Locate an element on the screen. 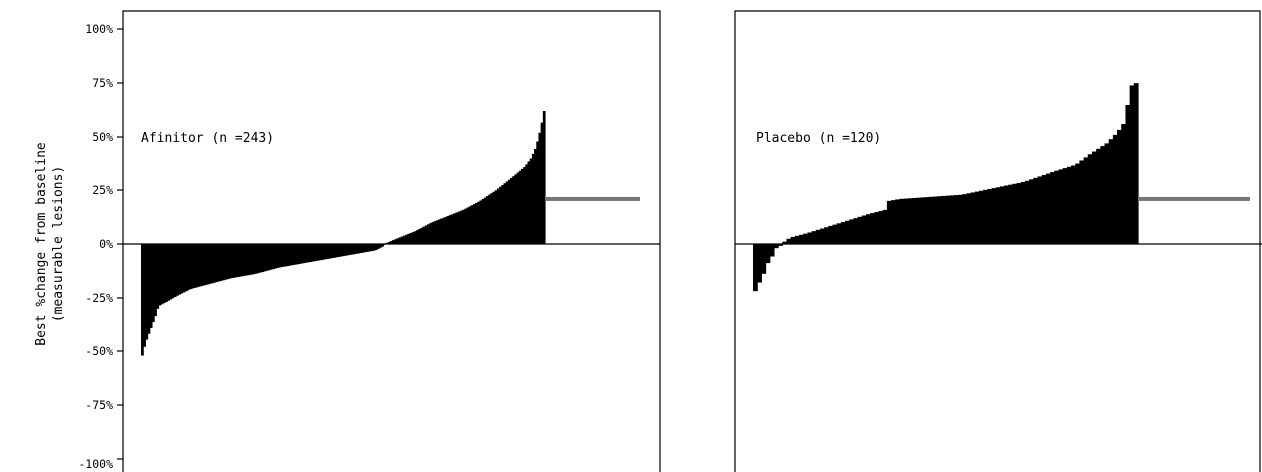 The image size is (1262, 472). placebo-bars is located at coordinates (946, 187).